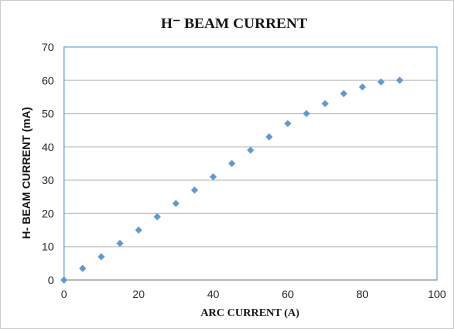 The image size is (454, 329). What do you see at coordinates (48, 248) in the screenshot?
I see `y-tick-label: 10` at bounding box center [48, 248].